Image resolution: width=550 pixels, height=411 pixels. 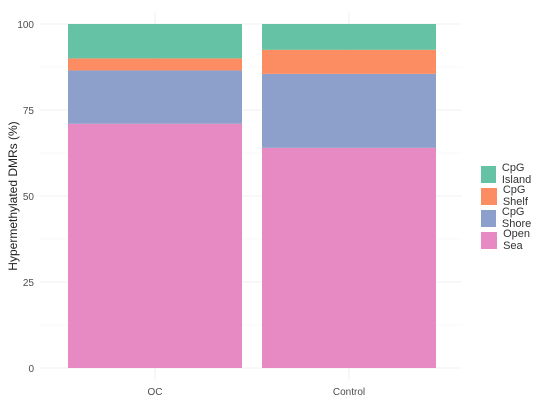 What do you see at coordinates (155, 41) in the screenshot?
I see `bar-oc-cpg-island` at bounding box center [155, 41].